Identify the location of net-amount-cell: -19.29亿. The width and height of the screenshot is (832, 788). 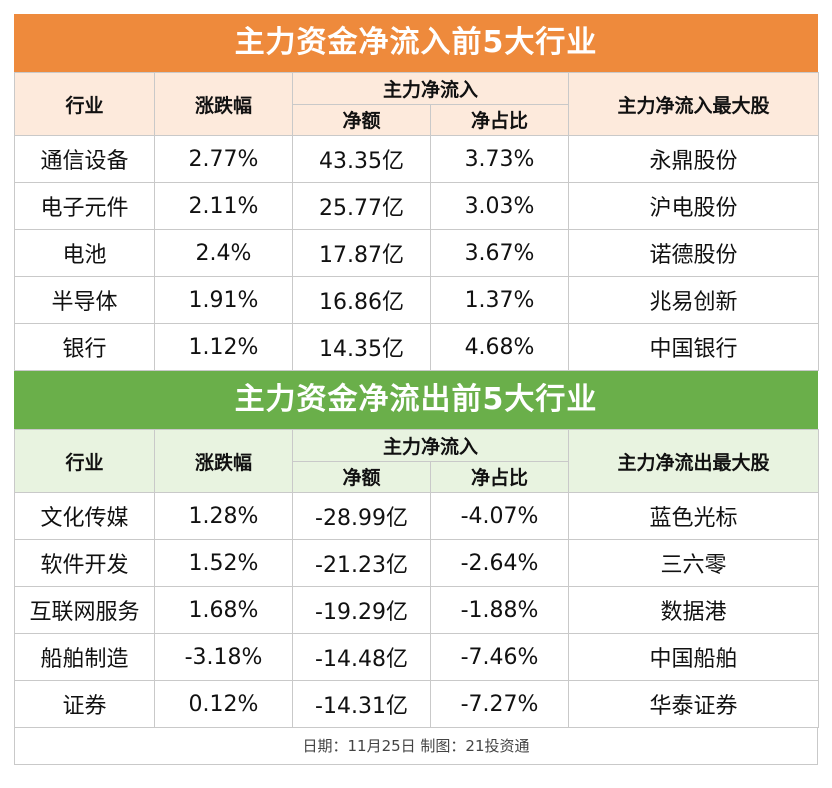
(361, 610).